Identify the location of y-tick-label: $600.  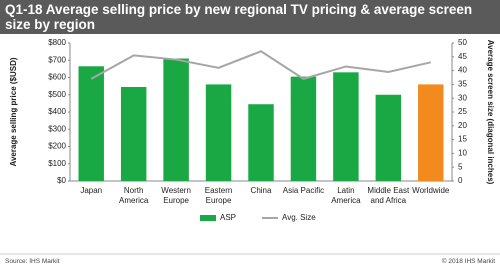
(57, 77).